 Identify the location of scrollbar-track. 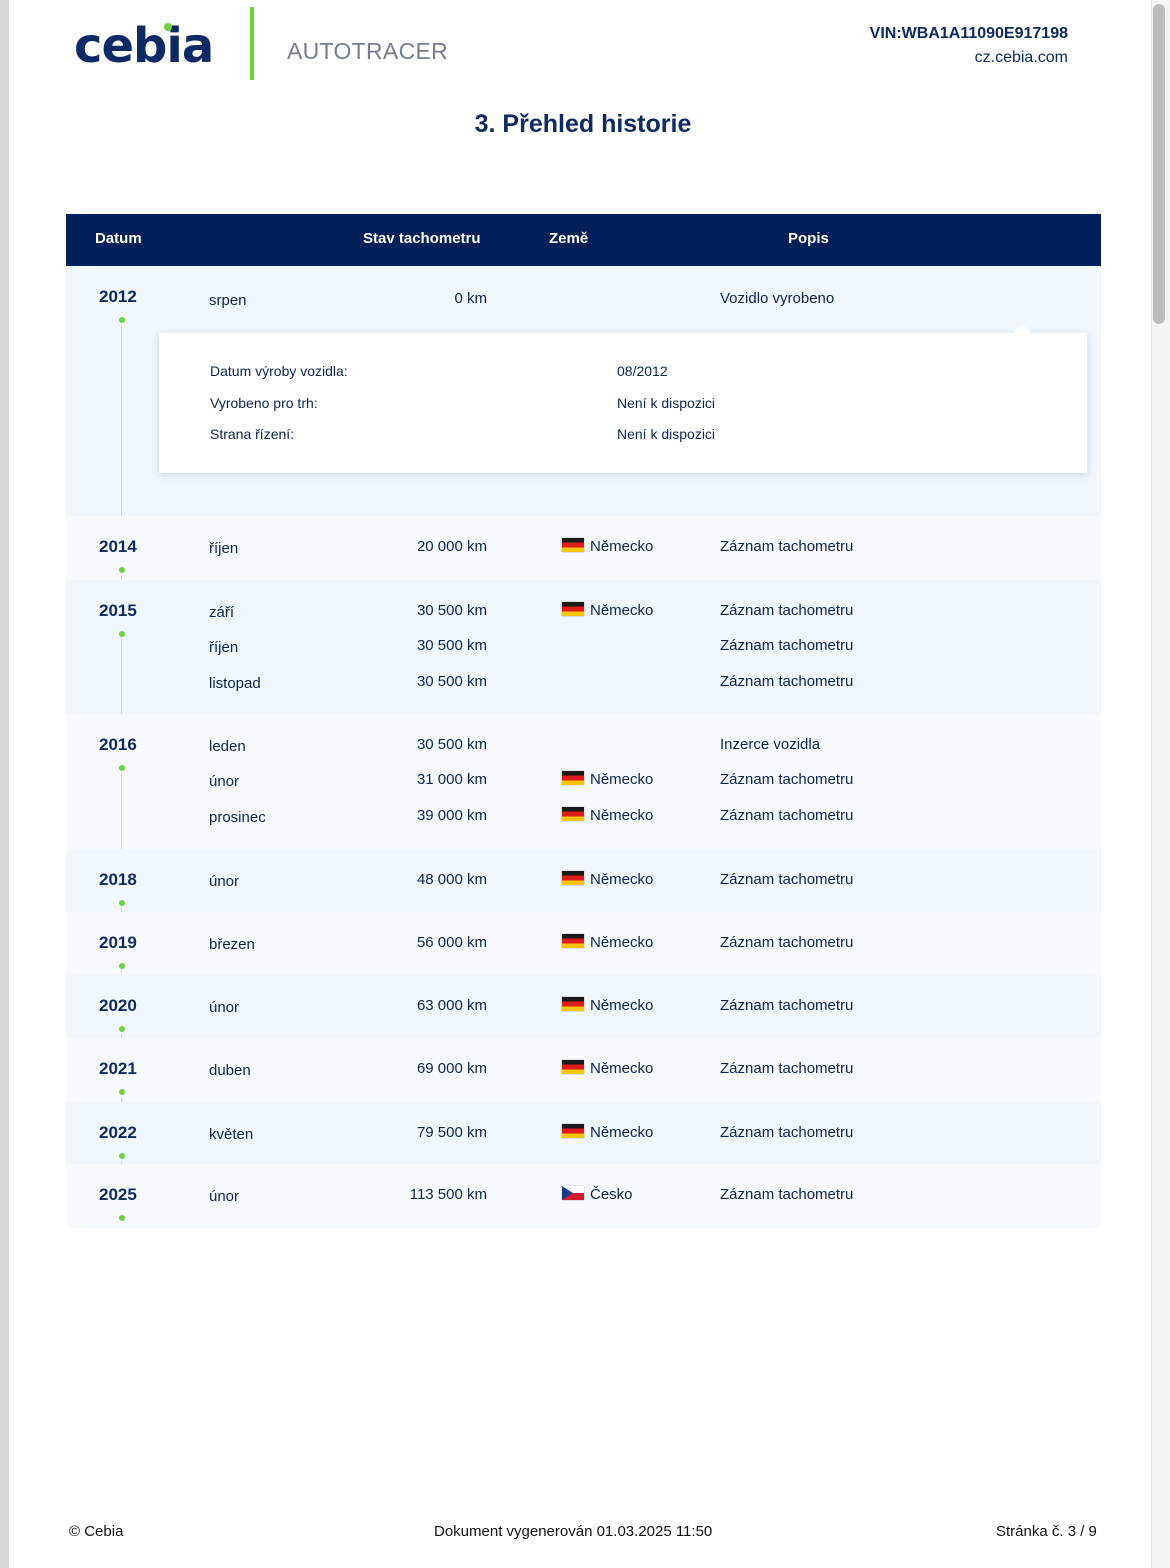
(1160, 784).